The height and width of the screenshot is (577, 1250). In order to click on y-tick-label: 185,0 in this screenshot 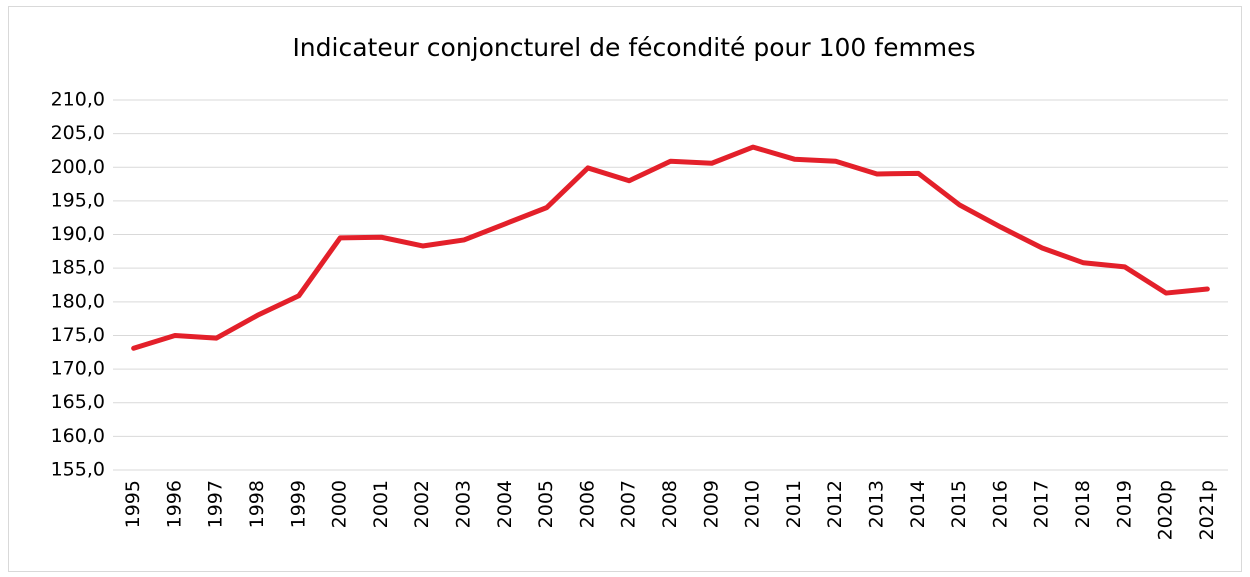, I will do `click(78, 268)`.